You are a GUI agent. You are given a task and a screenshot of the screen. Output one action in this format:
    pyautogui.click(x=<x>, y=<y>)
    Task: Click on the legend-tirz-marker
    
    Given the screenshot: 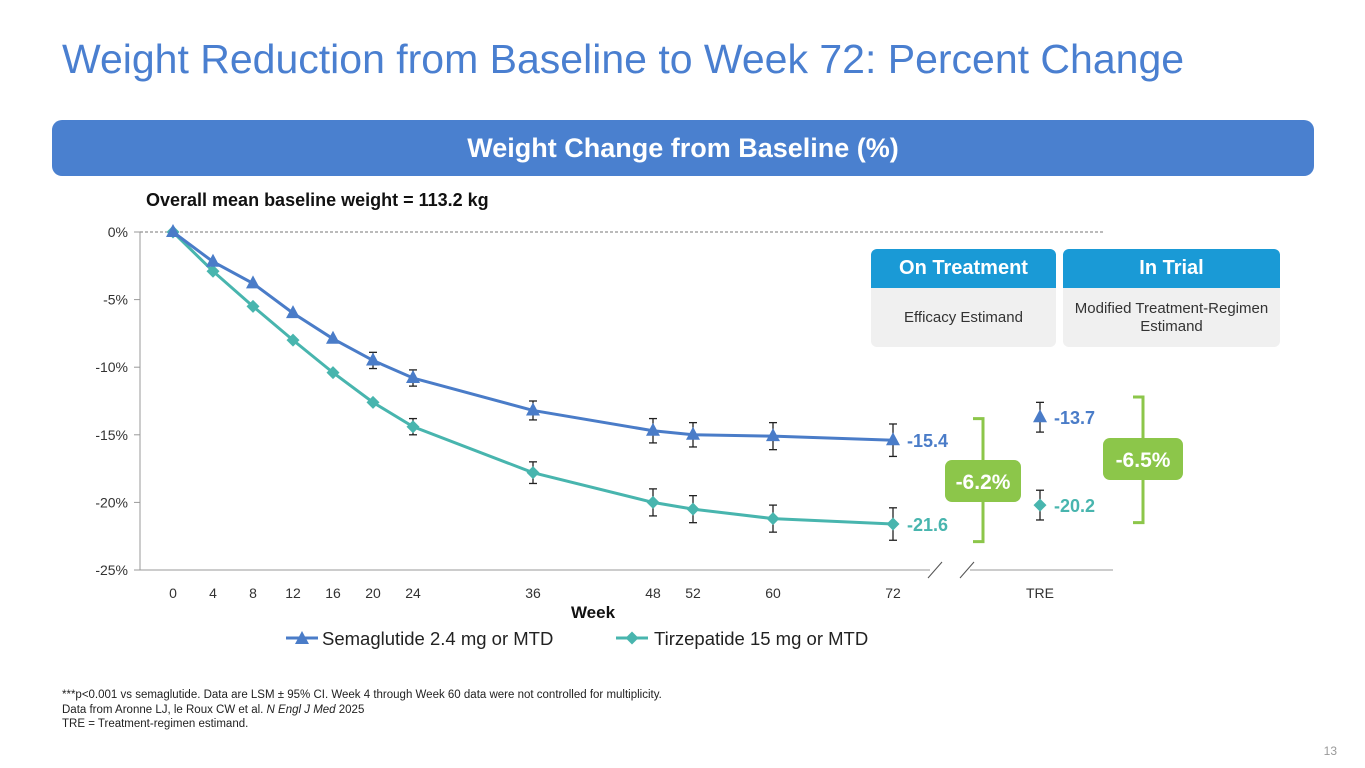 What is the action you would take?
    pyautogui.click(x=632, y=638)
    